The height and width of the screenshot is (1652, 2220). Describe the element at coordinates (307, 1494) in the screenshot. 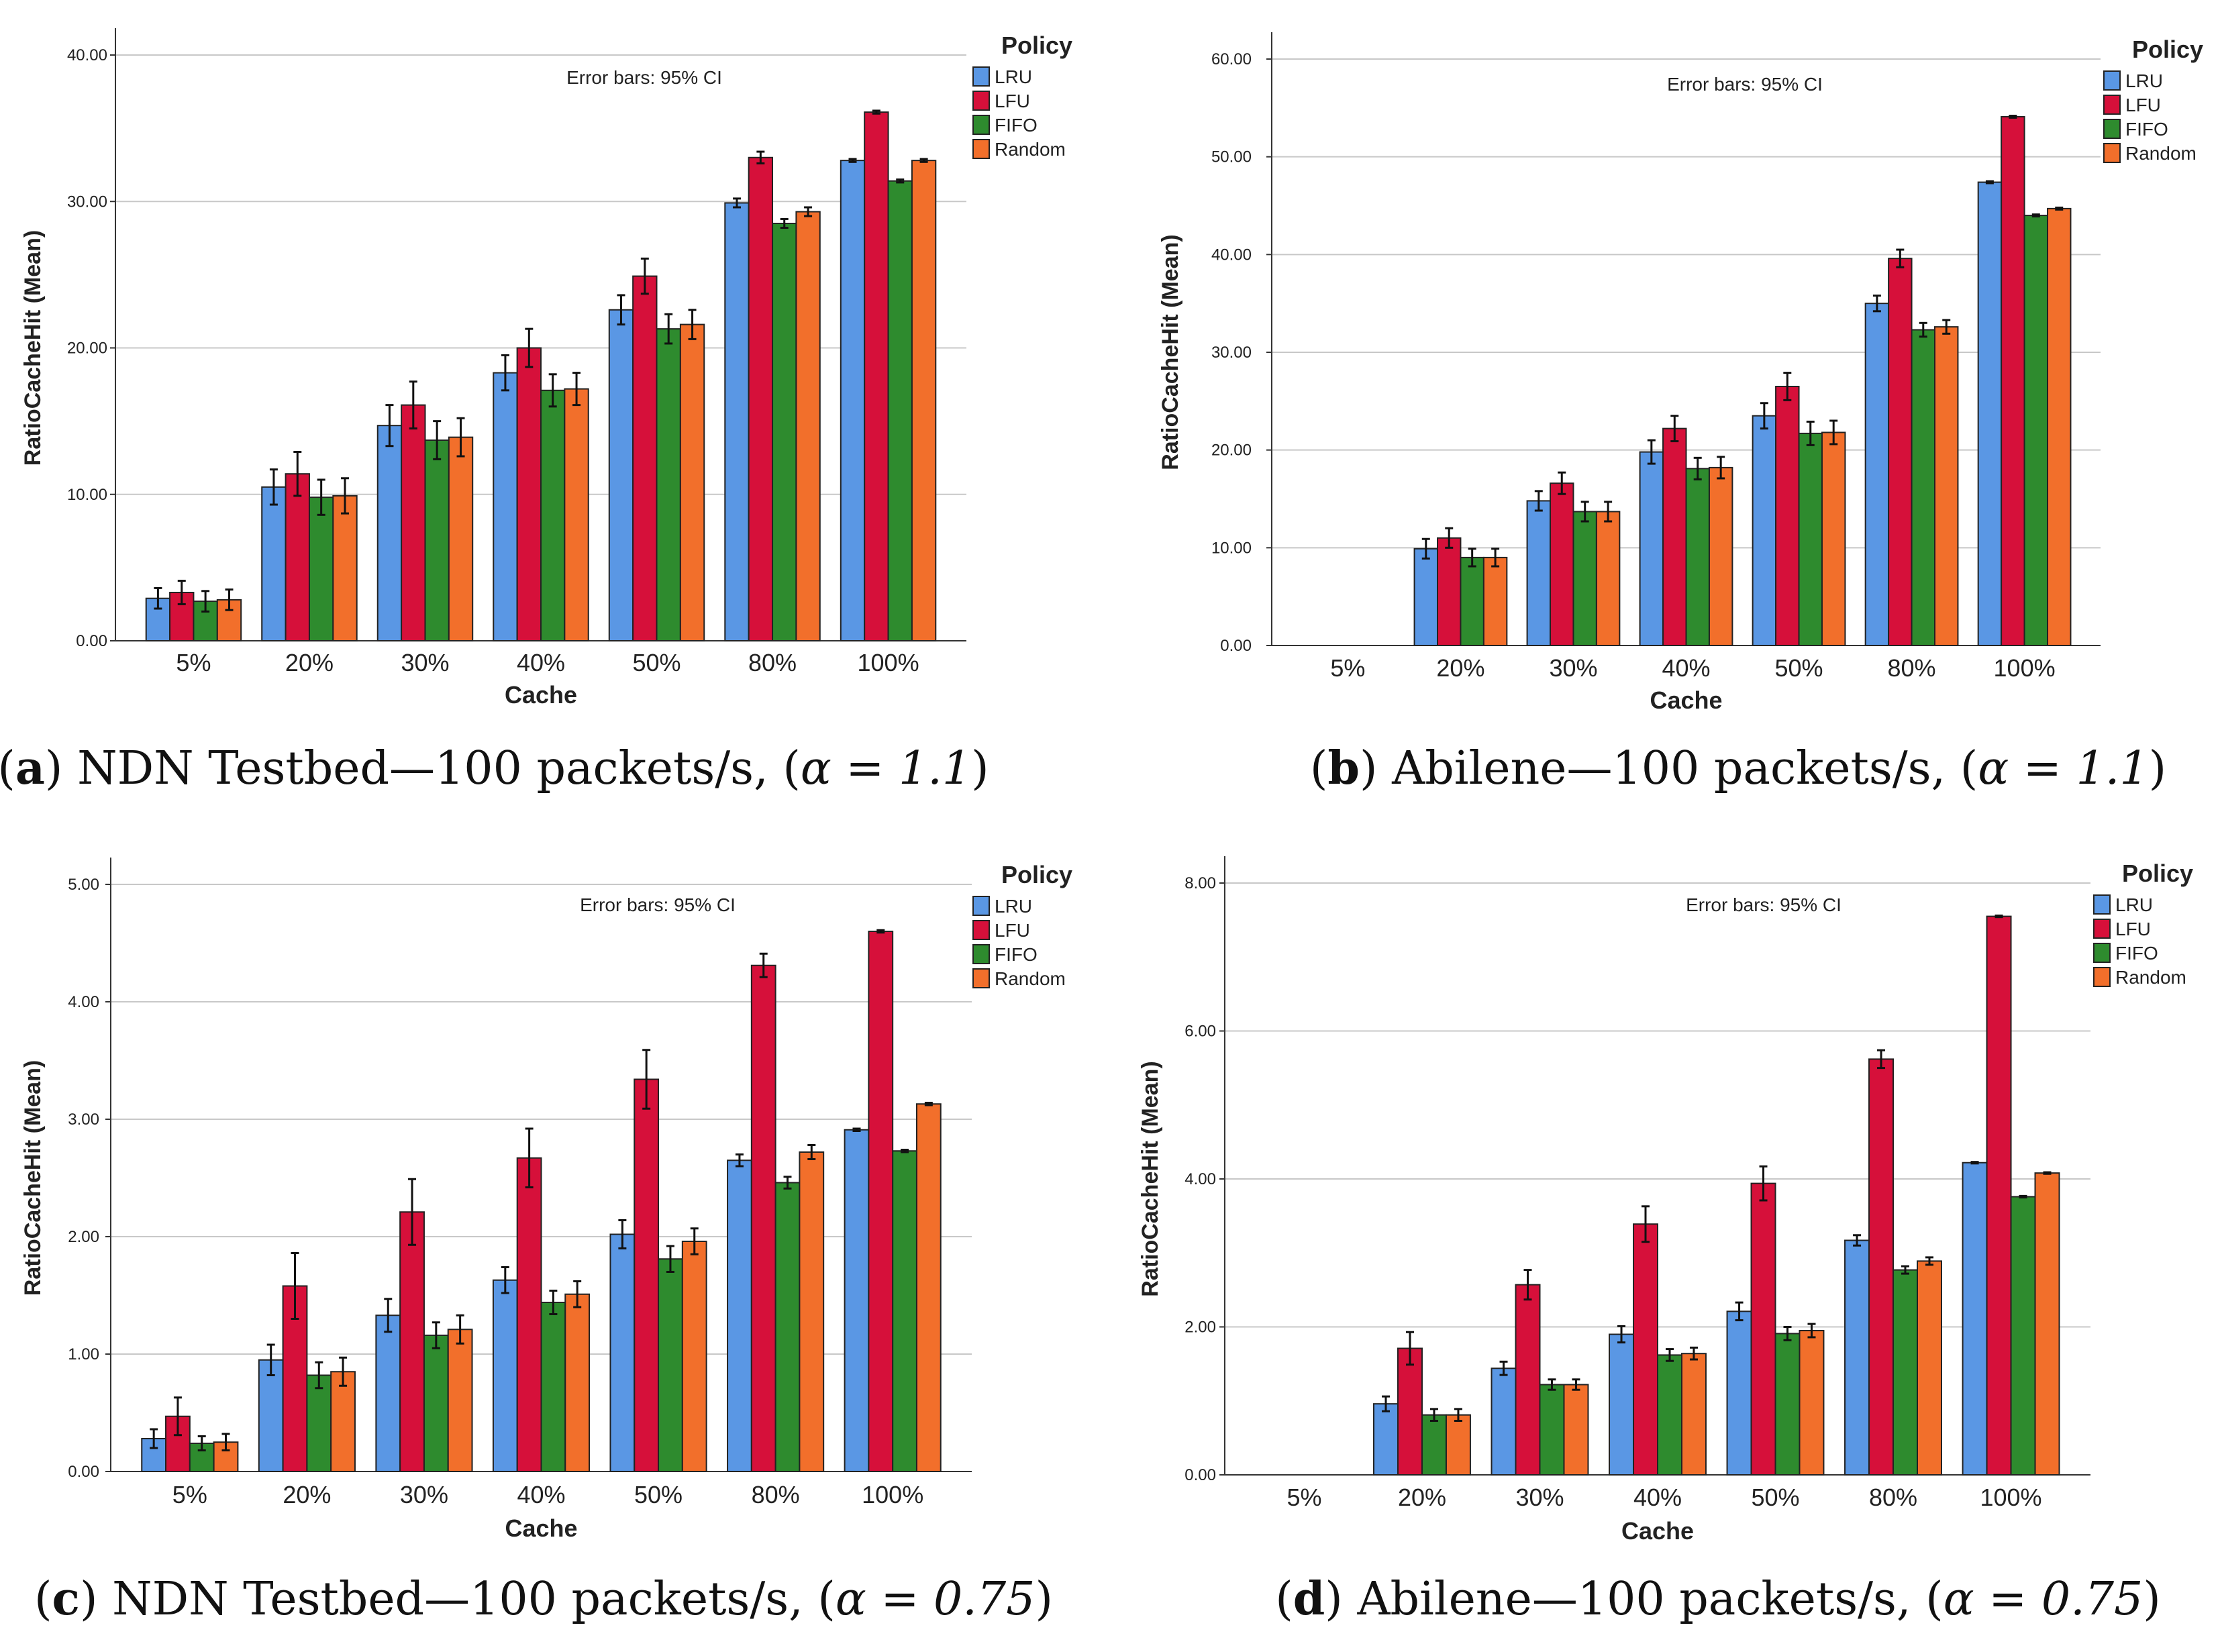

I see `xtick-label: 20%` at that location.